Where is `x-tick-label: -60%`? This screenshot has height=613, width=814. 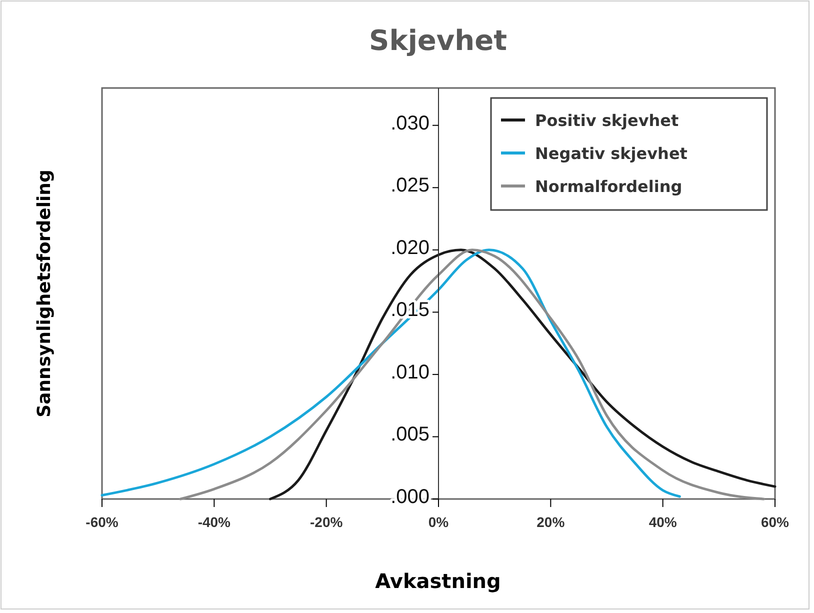
x-tick-label: -60% is located at coordinates (102, 522).